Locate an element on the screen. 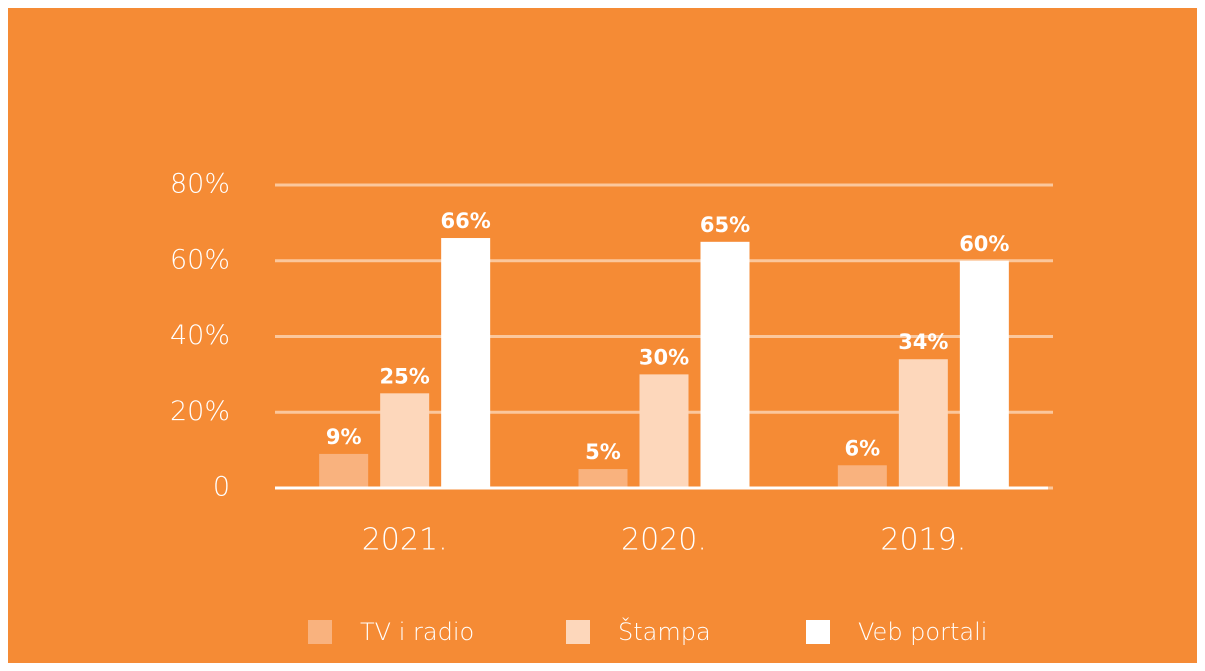  x-tick-label: 2019. is located at coordinates (923, 540).